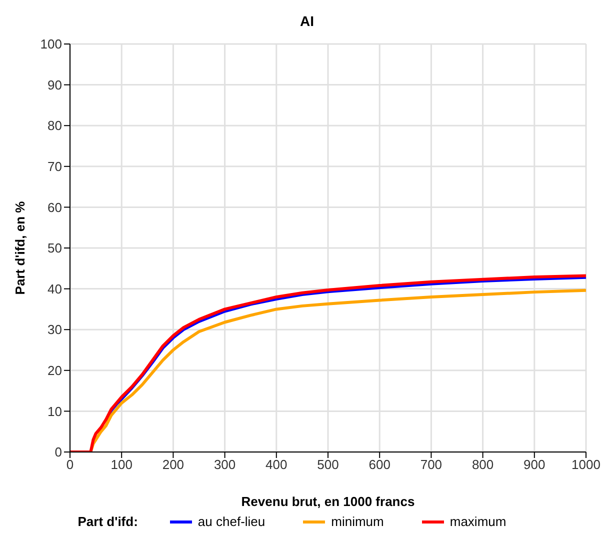 This screenshot has width=614, height=551. What do you see at coordinates (58, 452) in the screenshot?
I see `y-tick-label: 0` at bounding box center [58, 452].